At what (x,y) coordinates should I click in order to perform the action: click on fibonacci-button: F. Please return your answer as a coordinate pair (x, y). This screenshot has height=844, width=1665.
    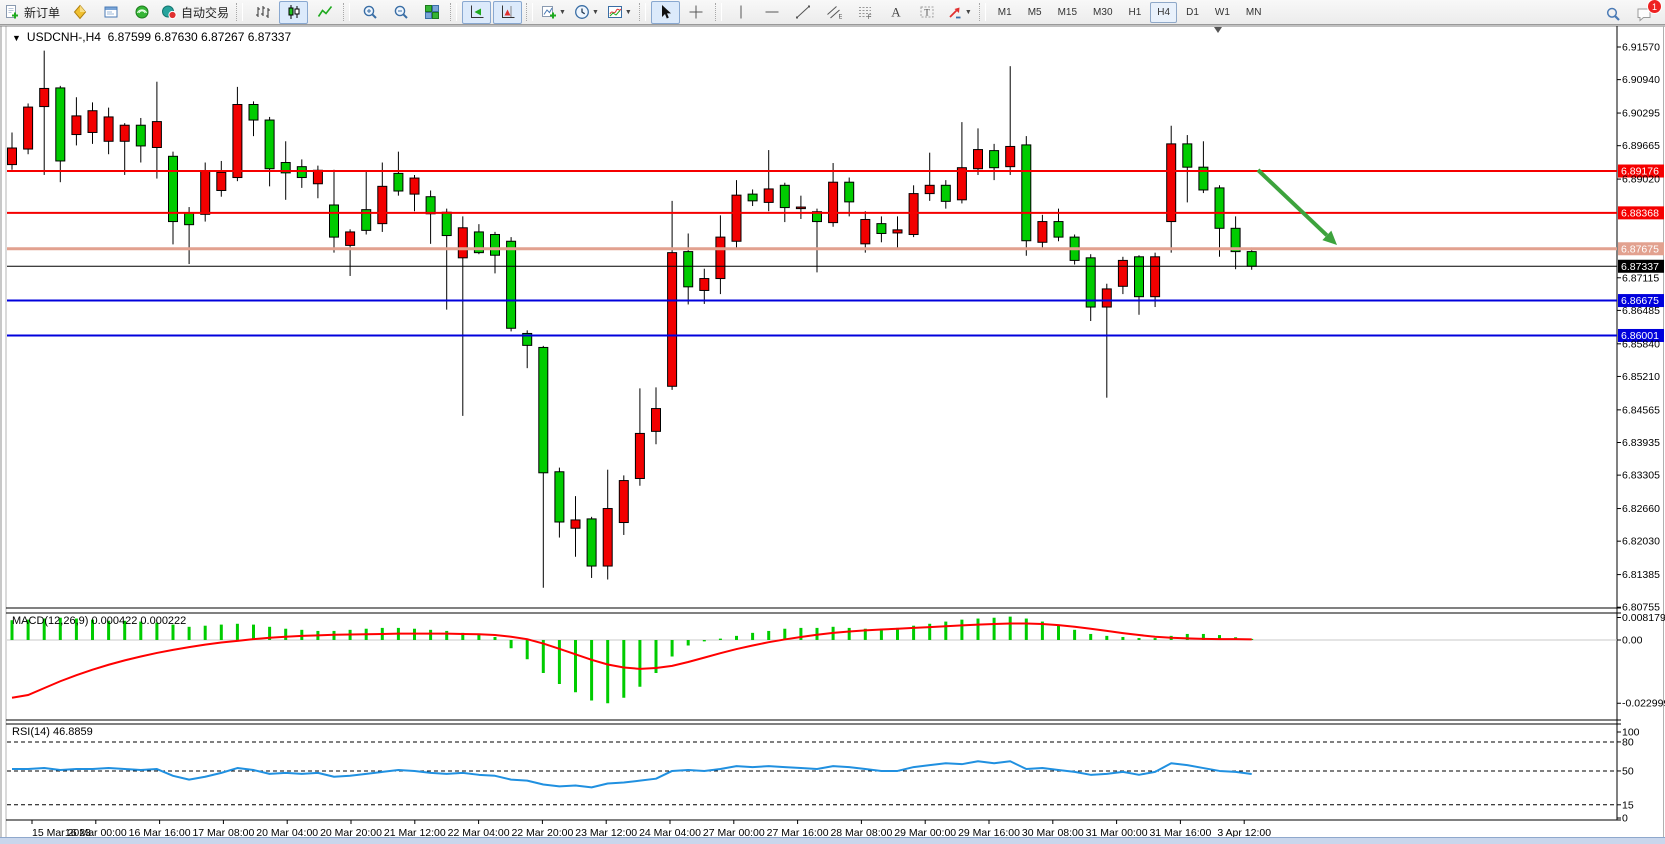
    Looking at the image, I should click on (865, 12).